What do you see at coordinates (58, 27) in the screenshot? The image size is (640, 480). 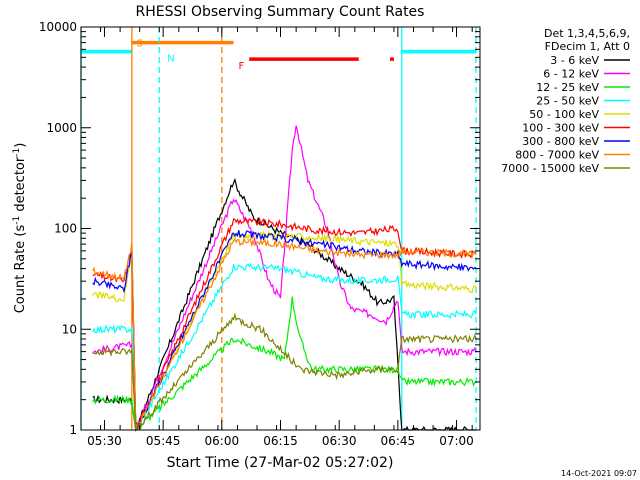 I see `y-tick-label: 10000` at bounding box center [58, 27].